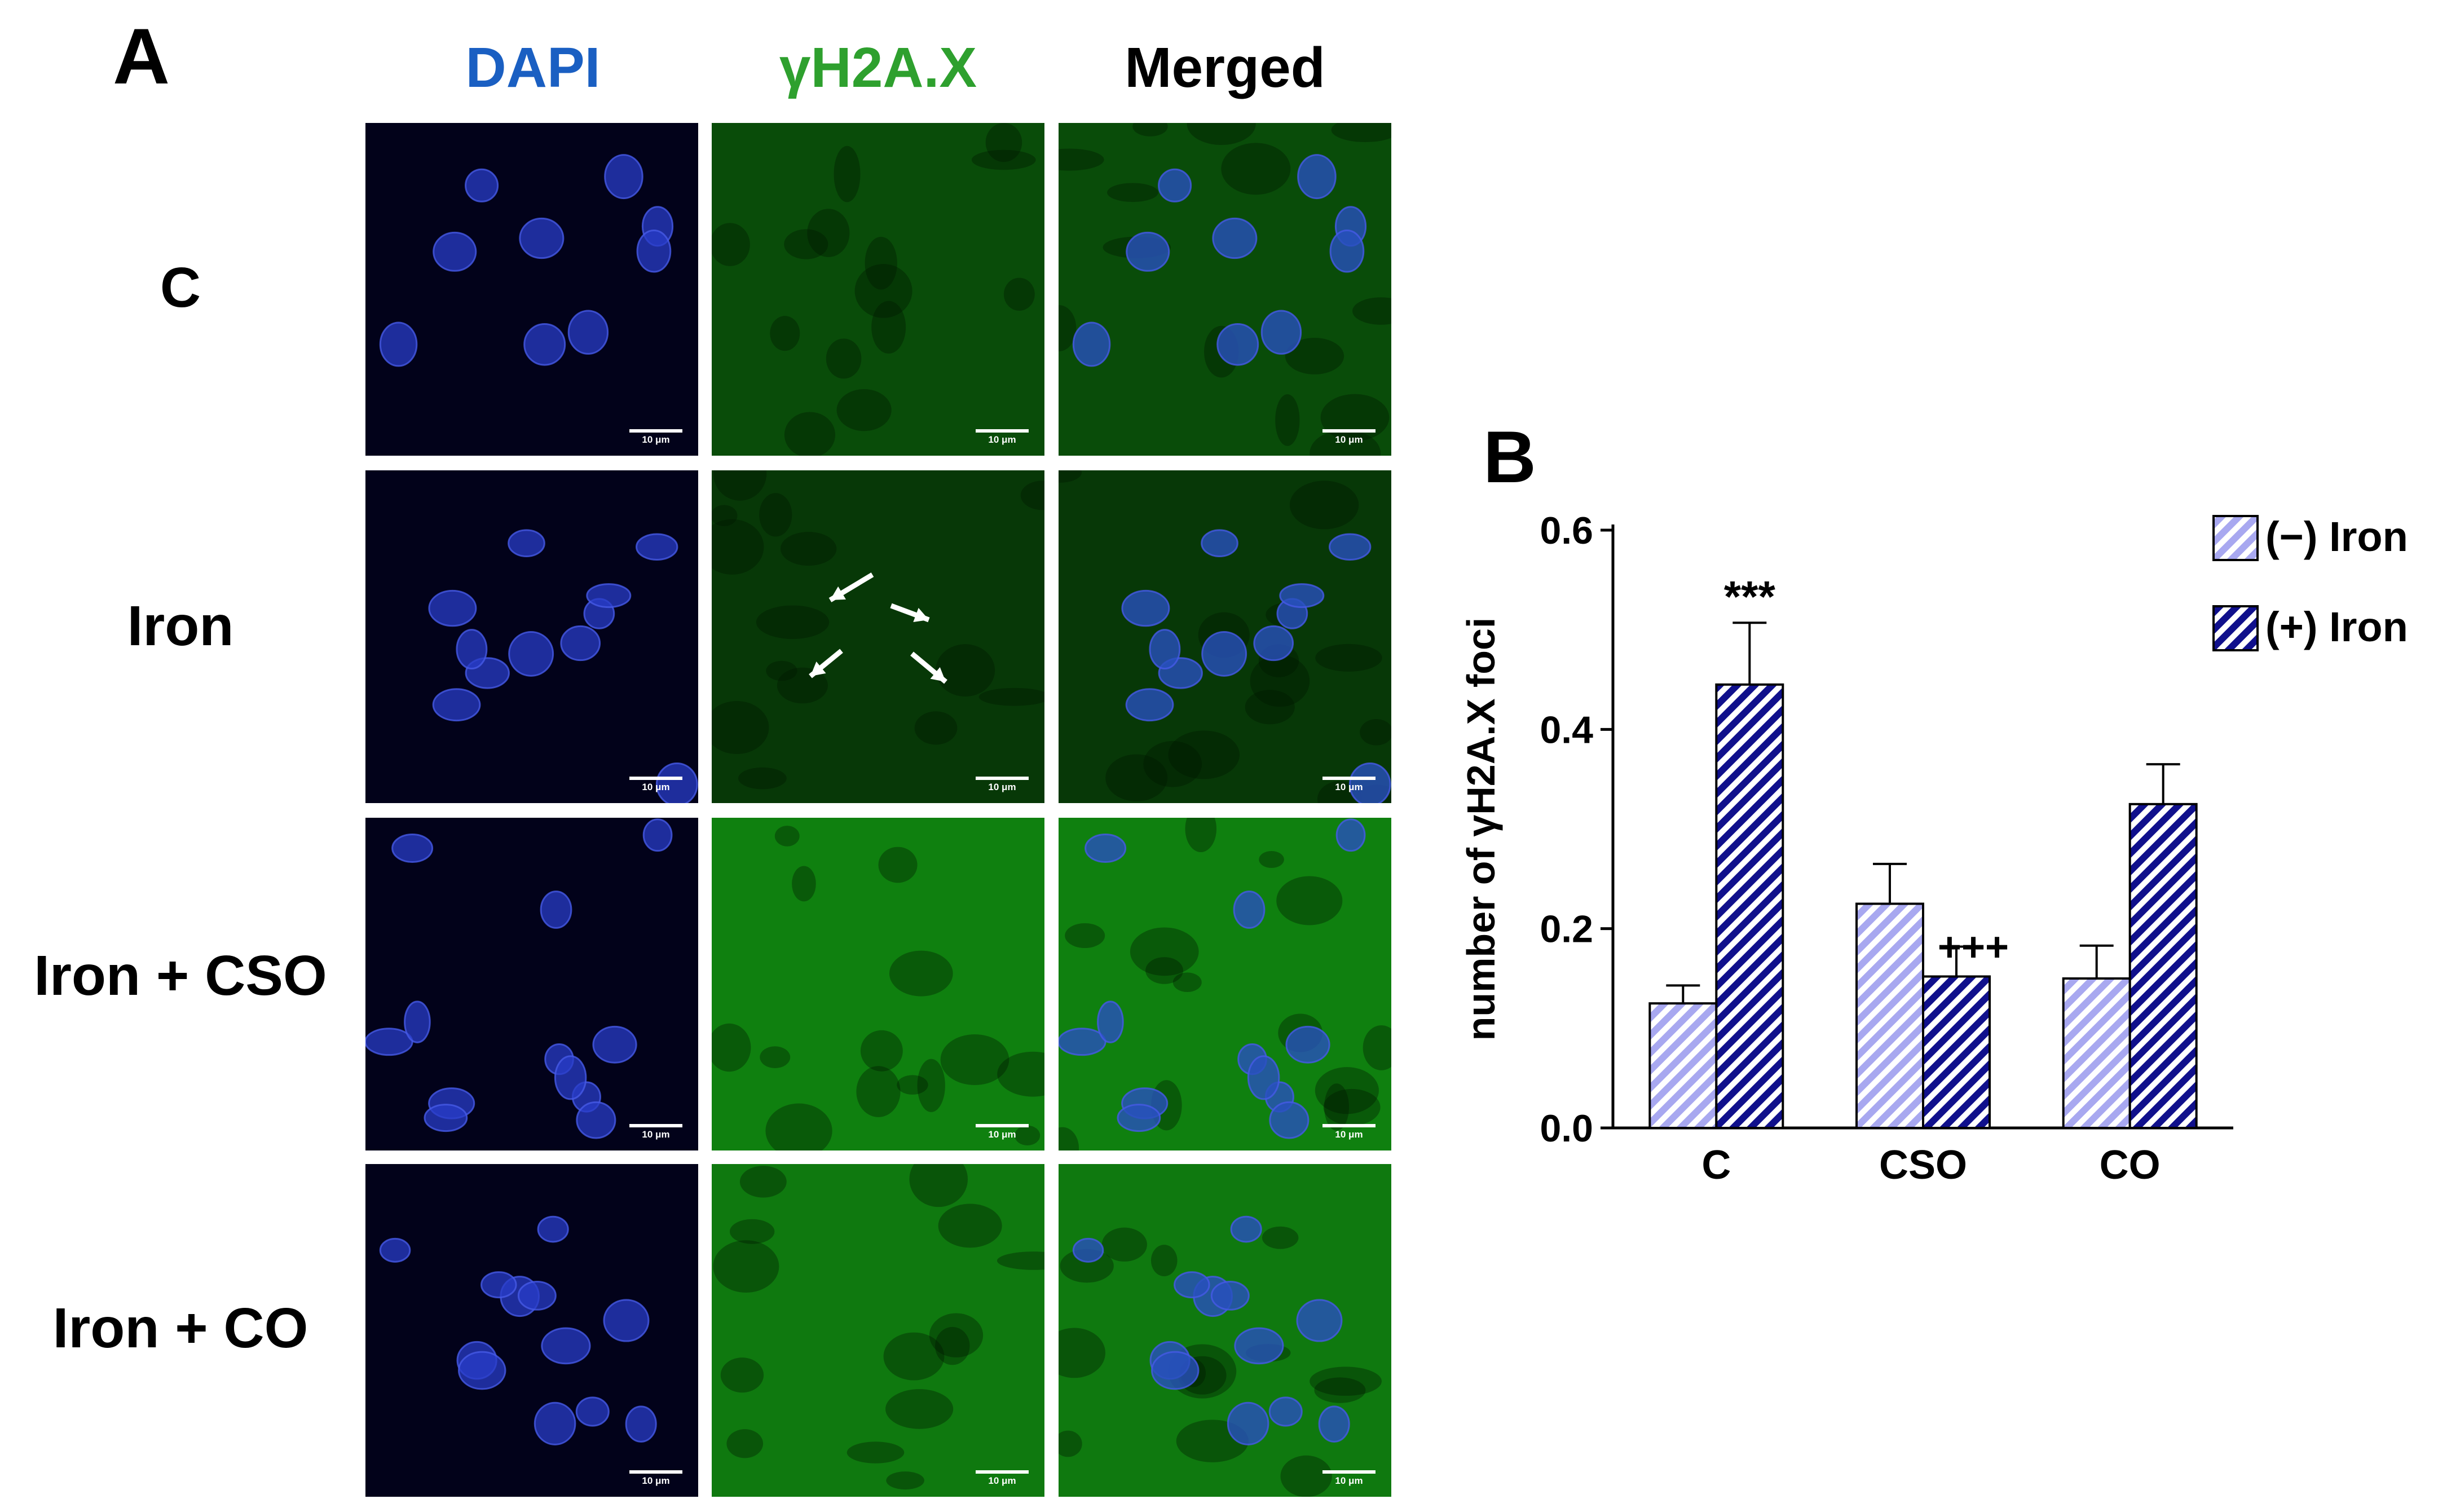  Describe the element at coordinates (1973, 946) in the screenshot. I see `significance-annotation: +++` at that location.